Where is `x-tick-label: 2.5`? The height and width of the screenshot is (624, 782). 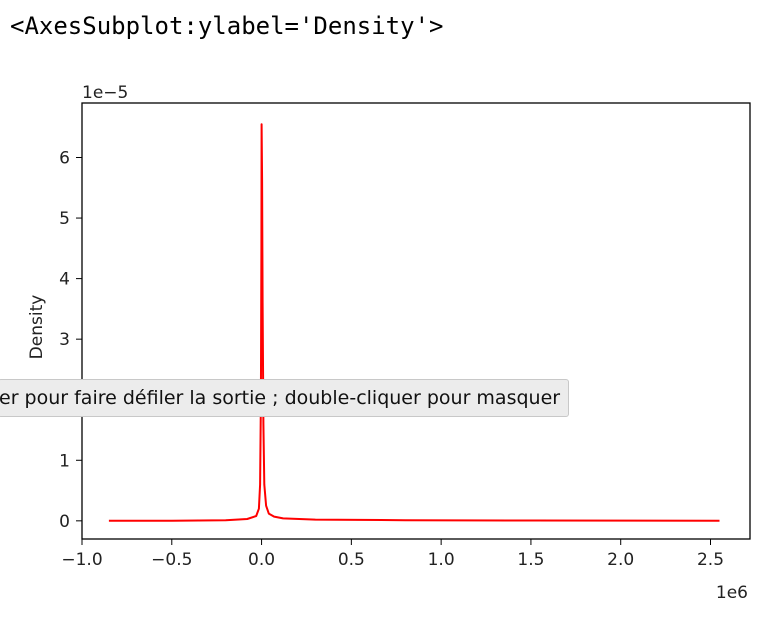
x-tick-label: 2.5 is located at coordinates (710, 560).